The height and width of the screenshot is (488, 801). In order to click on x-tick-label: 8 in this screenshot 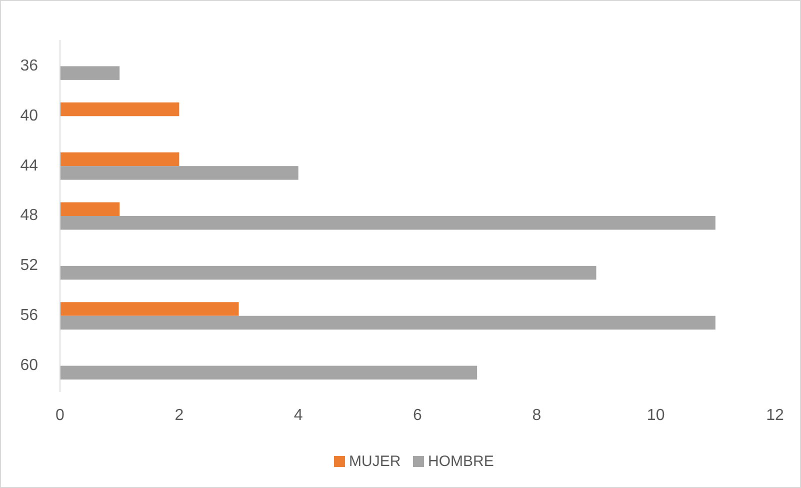, I will do `click(537, 415)`.